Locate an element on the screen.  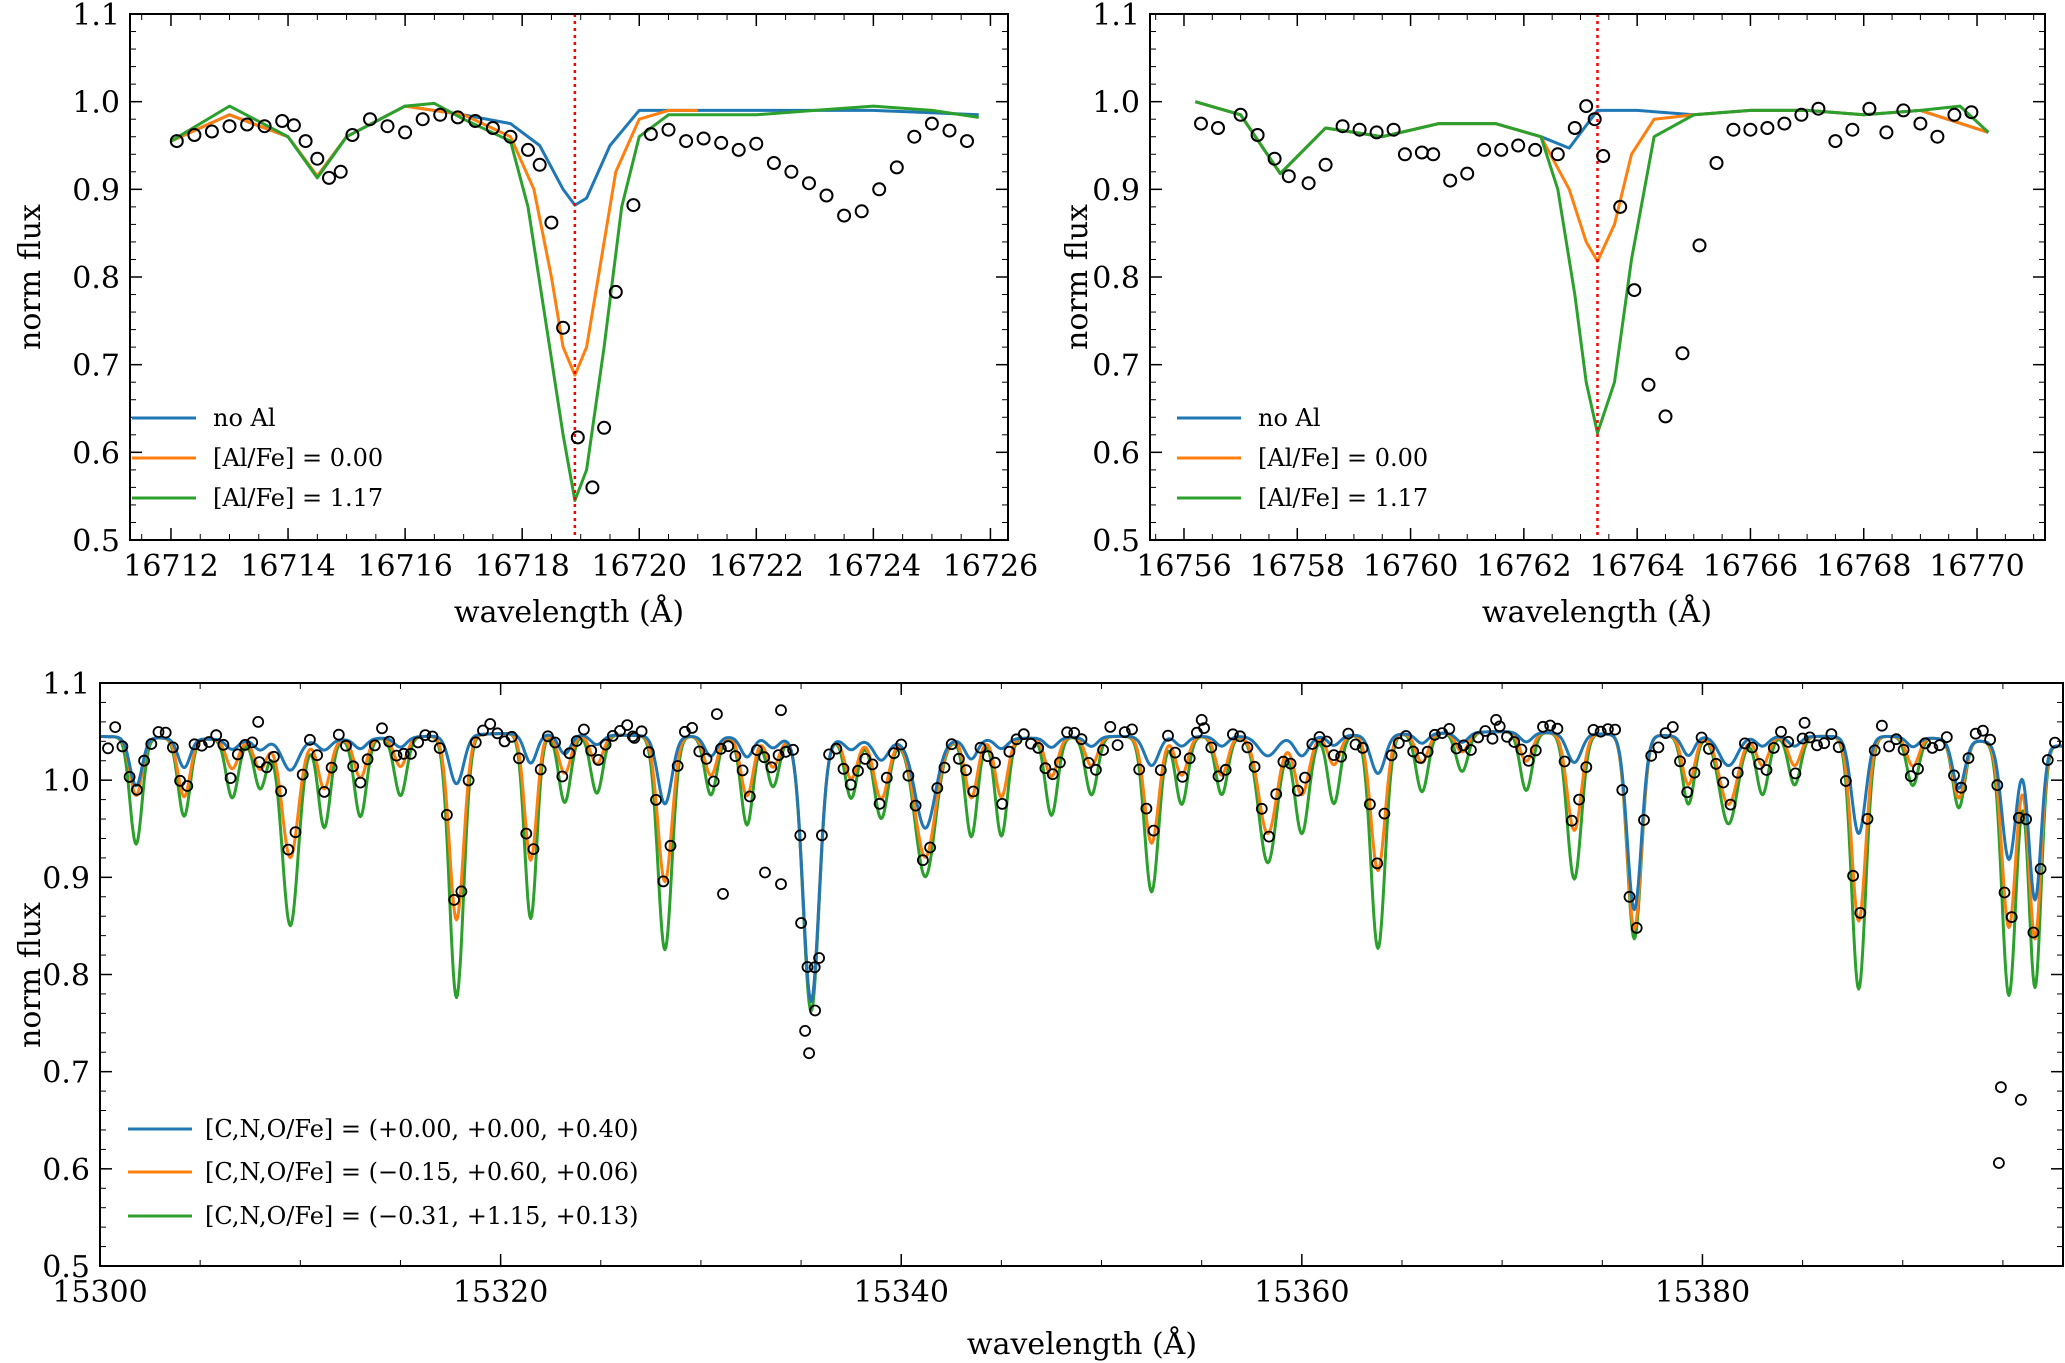
panel-top-right-legend: no Al [Al/Fe] = 0.00 [Al/Fe] = 1.17 is located at coordinates (1302, 458).